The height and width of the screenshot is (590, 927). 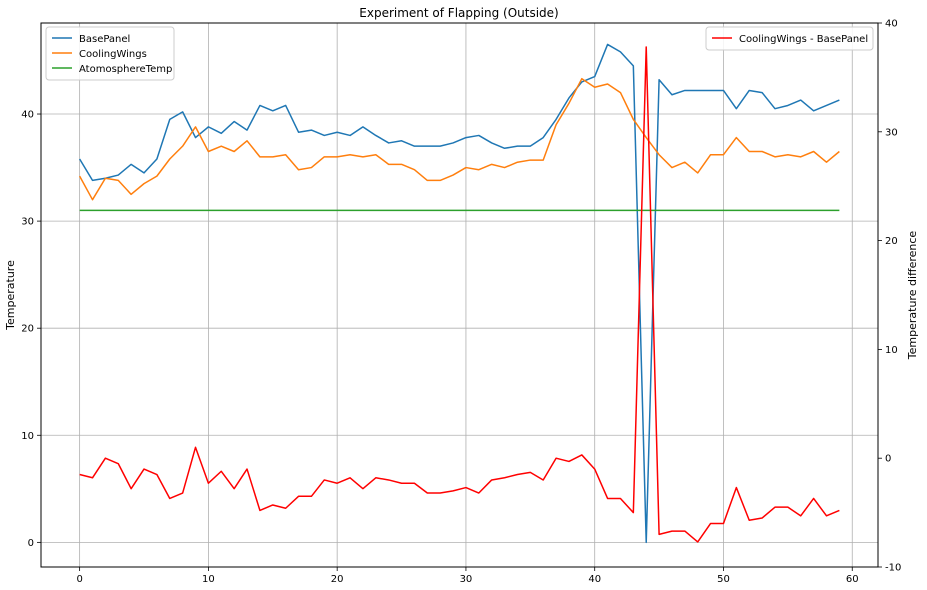 What do you see at coordinates (888, 459) in the screenshot?
I see `y2-tick-label: 0` at bounding box center [888, 459].